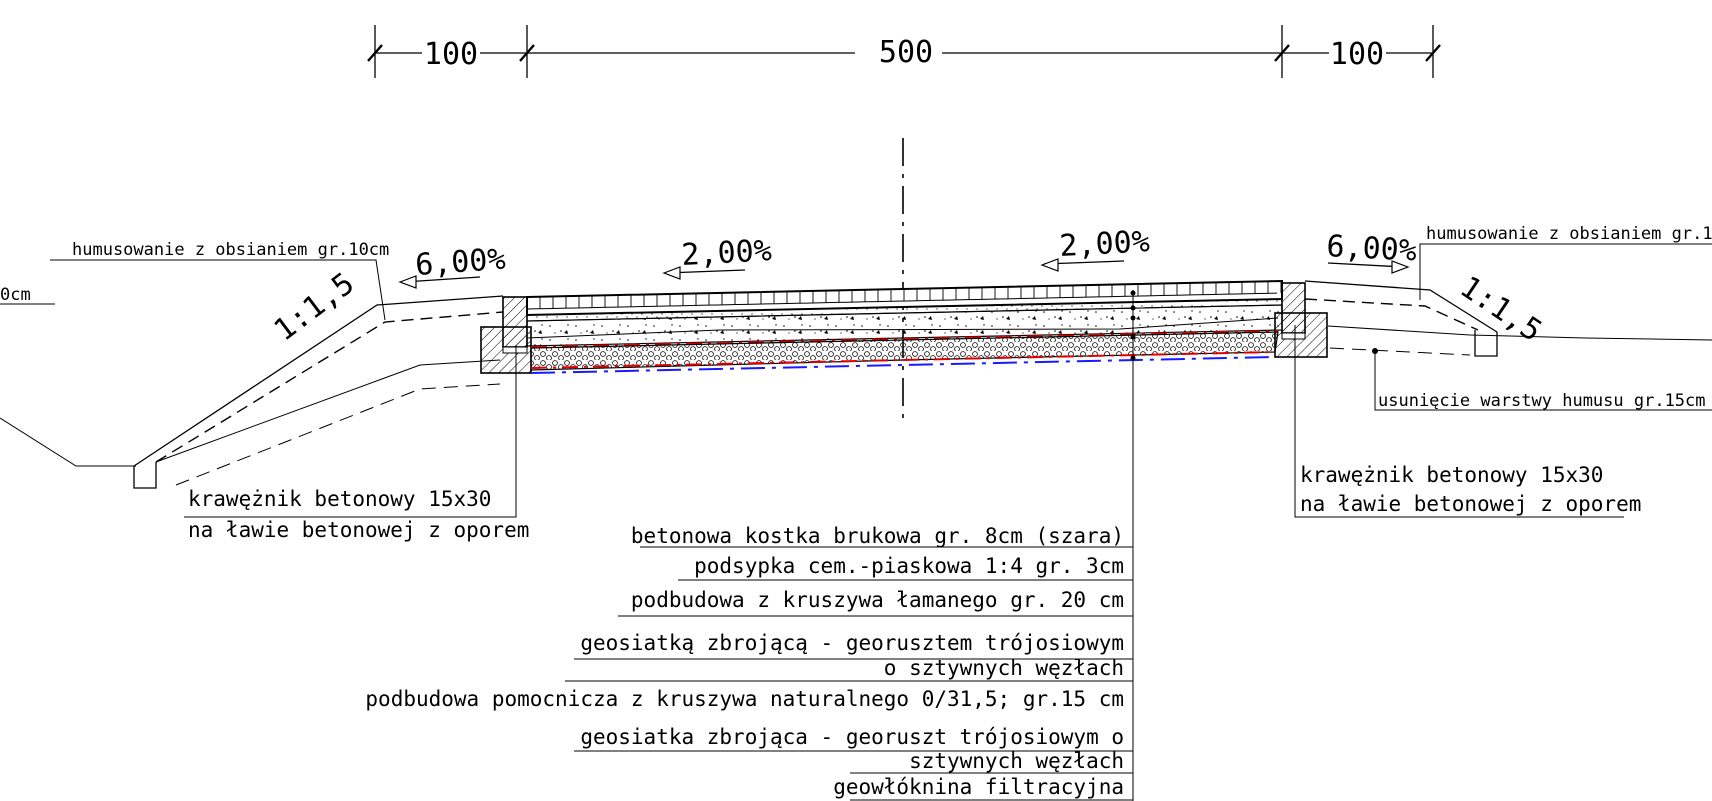 Image resolution: width=1712 pixels, height=801 pixels. I want to click on curb-left-label-line1: krawężnik betonowy 15x30, so click(339, 499).